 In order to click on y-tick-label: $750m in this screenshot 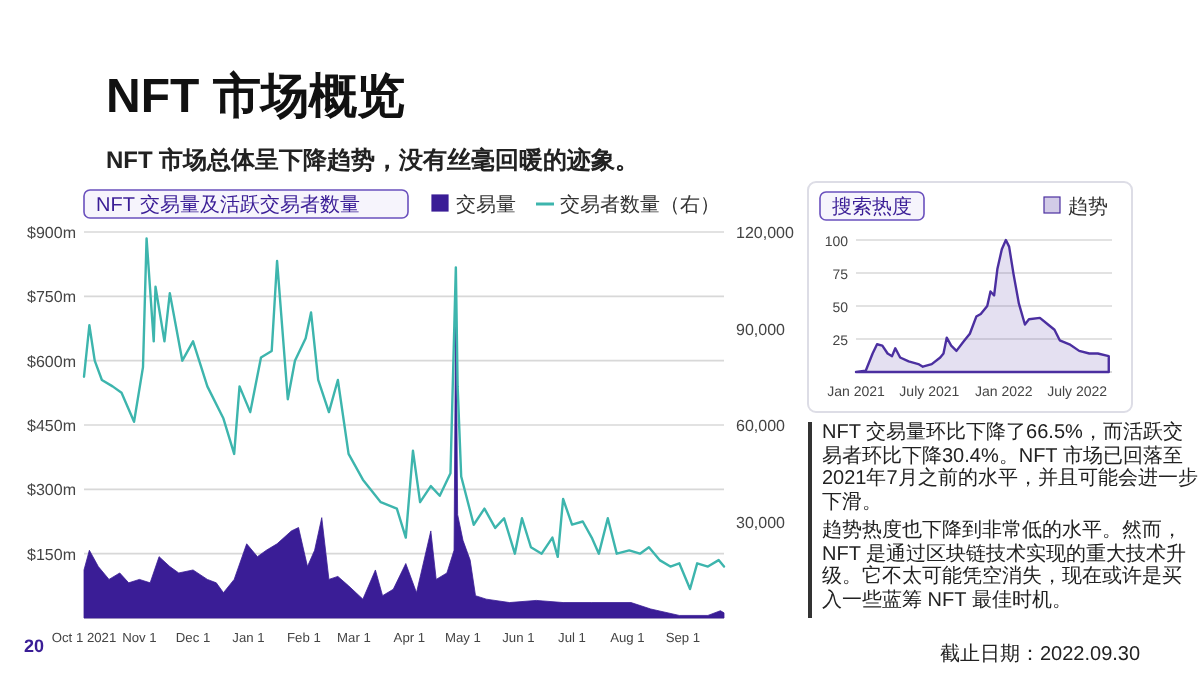, I will do `click(52, 297)`.